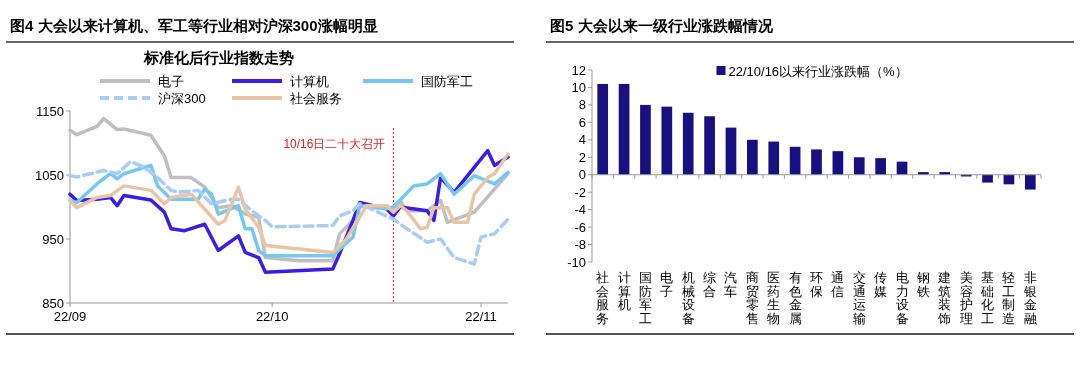 This screenshot has width=1080, height=369. I want to click on y-tick-label: 10, so click(578, 87).